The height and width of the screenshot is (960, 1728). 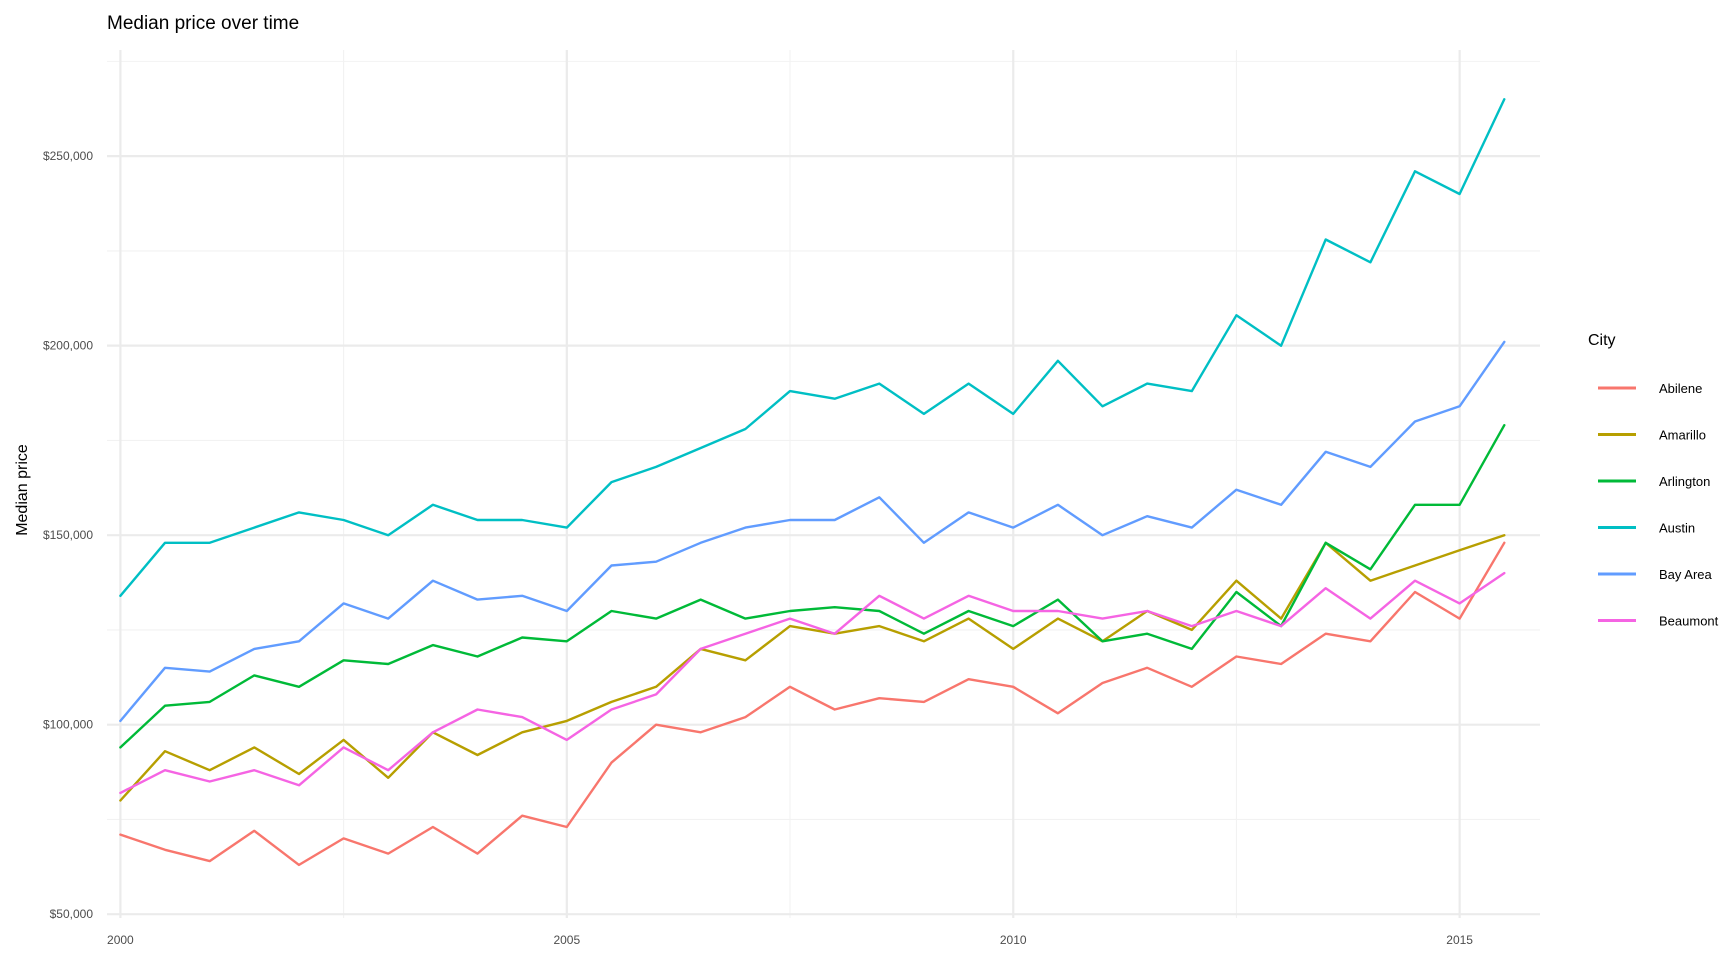 What do you see at coordinates (1459, 940) in the screenshot?
I see `x-tick-label: 2015` at bounding box center [1459, 940].